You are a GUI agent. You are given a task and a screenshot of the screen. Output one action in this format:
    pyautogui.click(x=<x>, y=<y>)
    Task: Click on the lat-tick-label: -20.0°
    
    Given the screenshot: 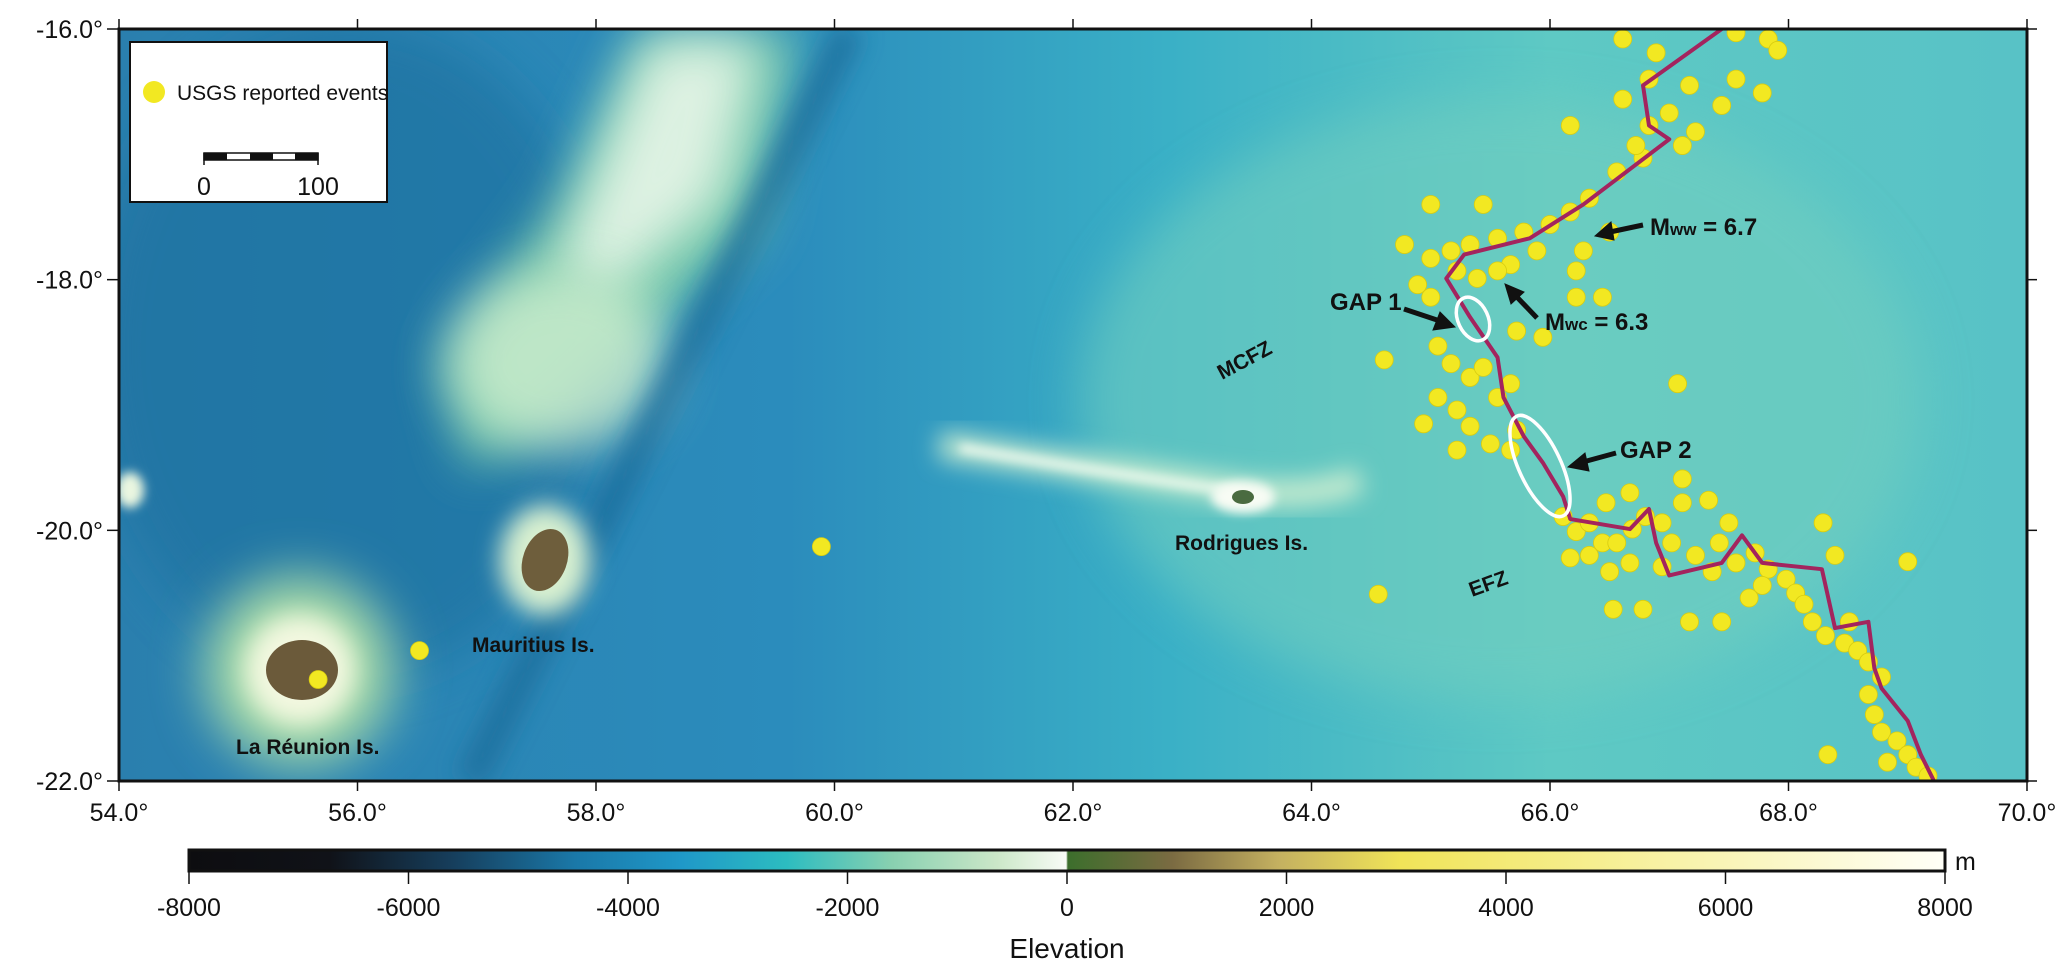 What is the action you would take?
    pyautogui.click(x=69, y=531)
    